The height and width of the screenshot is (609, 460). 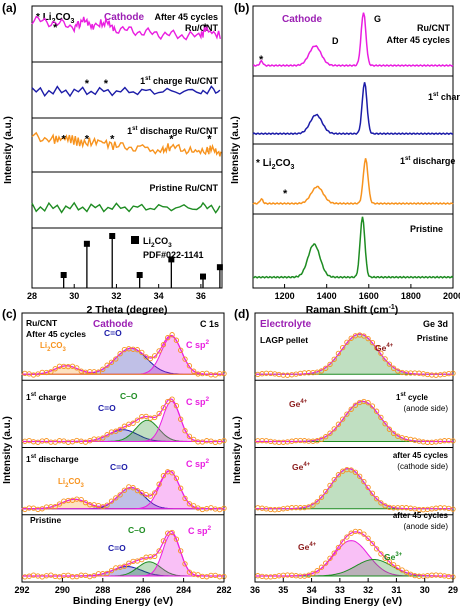 What do you see at coordinates (201, 296) in the screenshot?
I see `panel-a-x-tick-label: 36` at bounding box center [201, 296].